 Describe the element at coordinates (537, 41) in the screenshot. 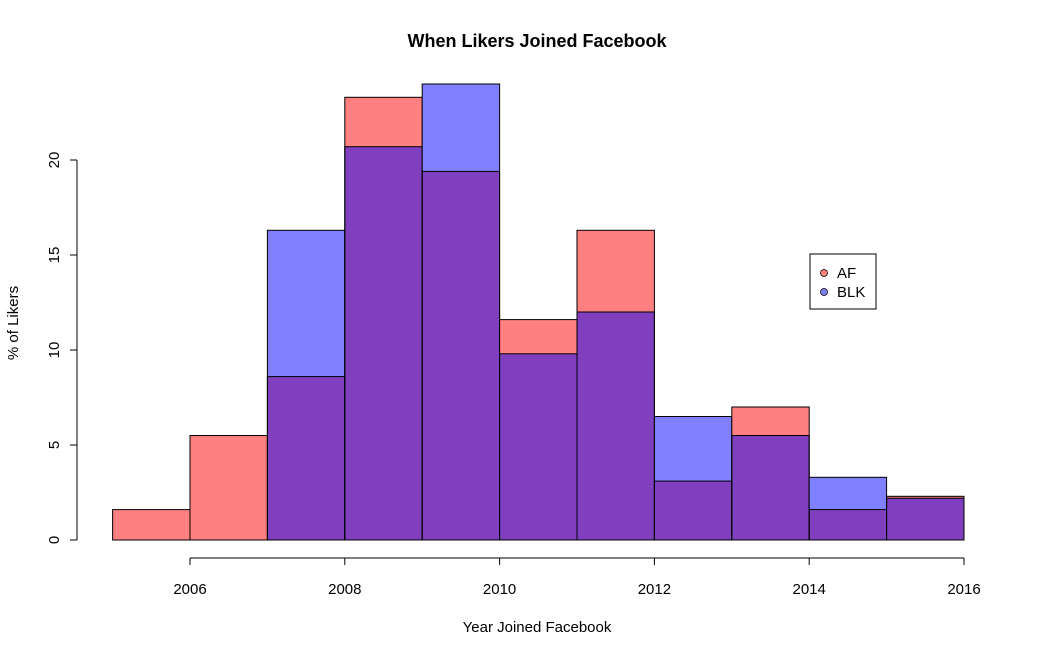

I see `chart-title: When Likers Joined Facebook` at that location.